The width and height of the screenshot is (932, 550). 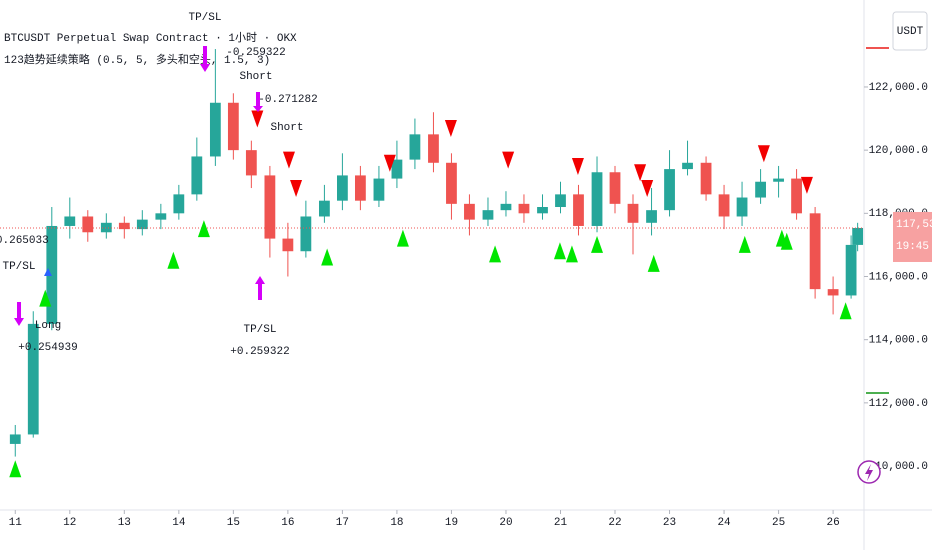 What do you see at coordinates (505, 523) in the screenshot?
I see `x-tick-label: 20` at bounding box center [505, 523].